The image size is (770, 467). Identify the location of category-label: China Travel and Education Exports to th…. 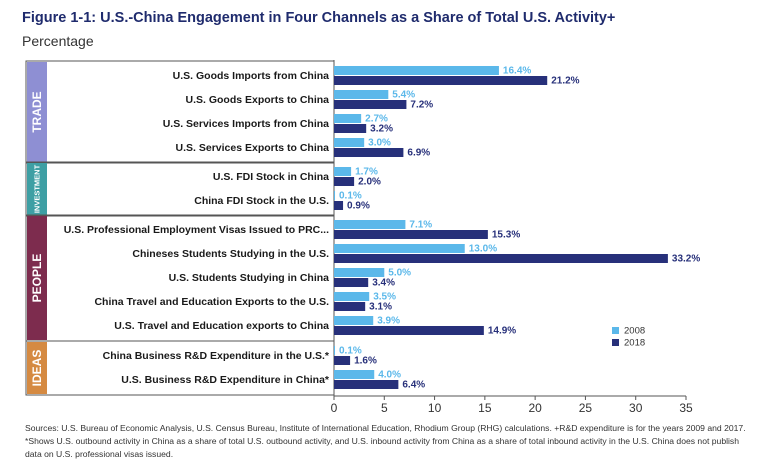
(211, 302).